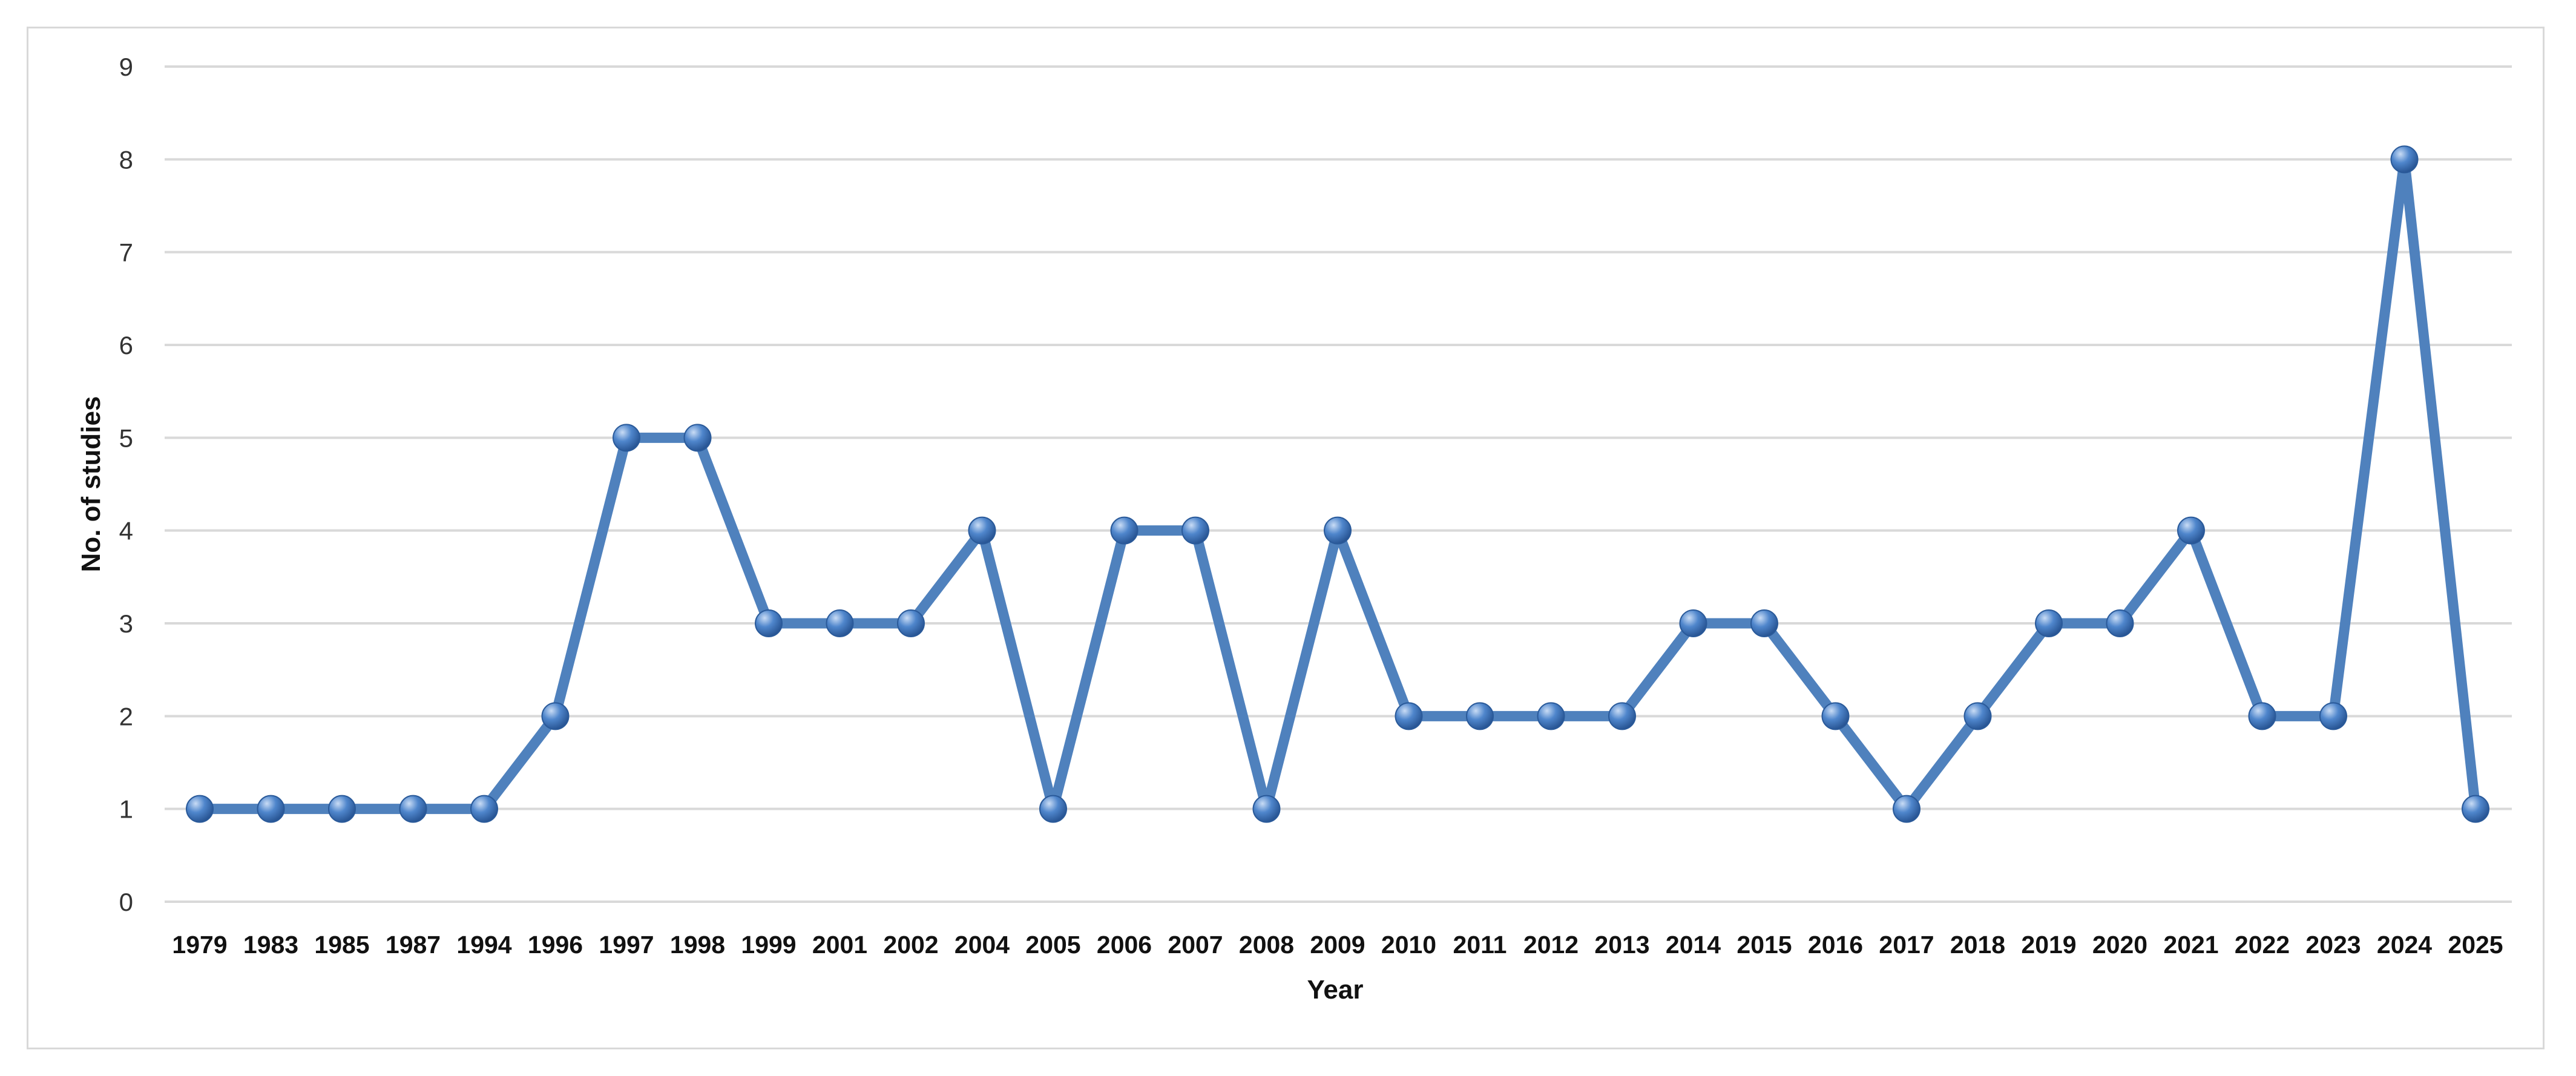 The image size is (2576, 1076). What do you see at coordinates (1052, 945) in the screenshot?
I see `x-tick-label: 2005` at bounding box center [1052, 945].